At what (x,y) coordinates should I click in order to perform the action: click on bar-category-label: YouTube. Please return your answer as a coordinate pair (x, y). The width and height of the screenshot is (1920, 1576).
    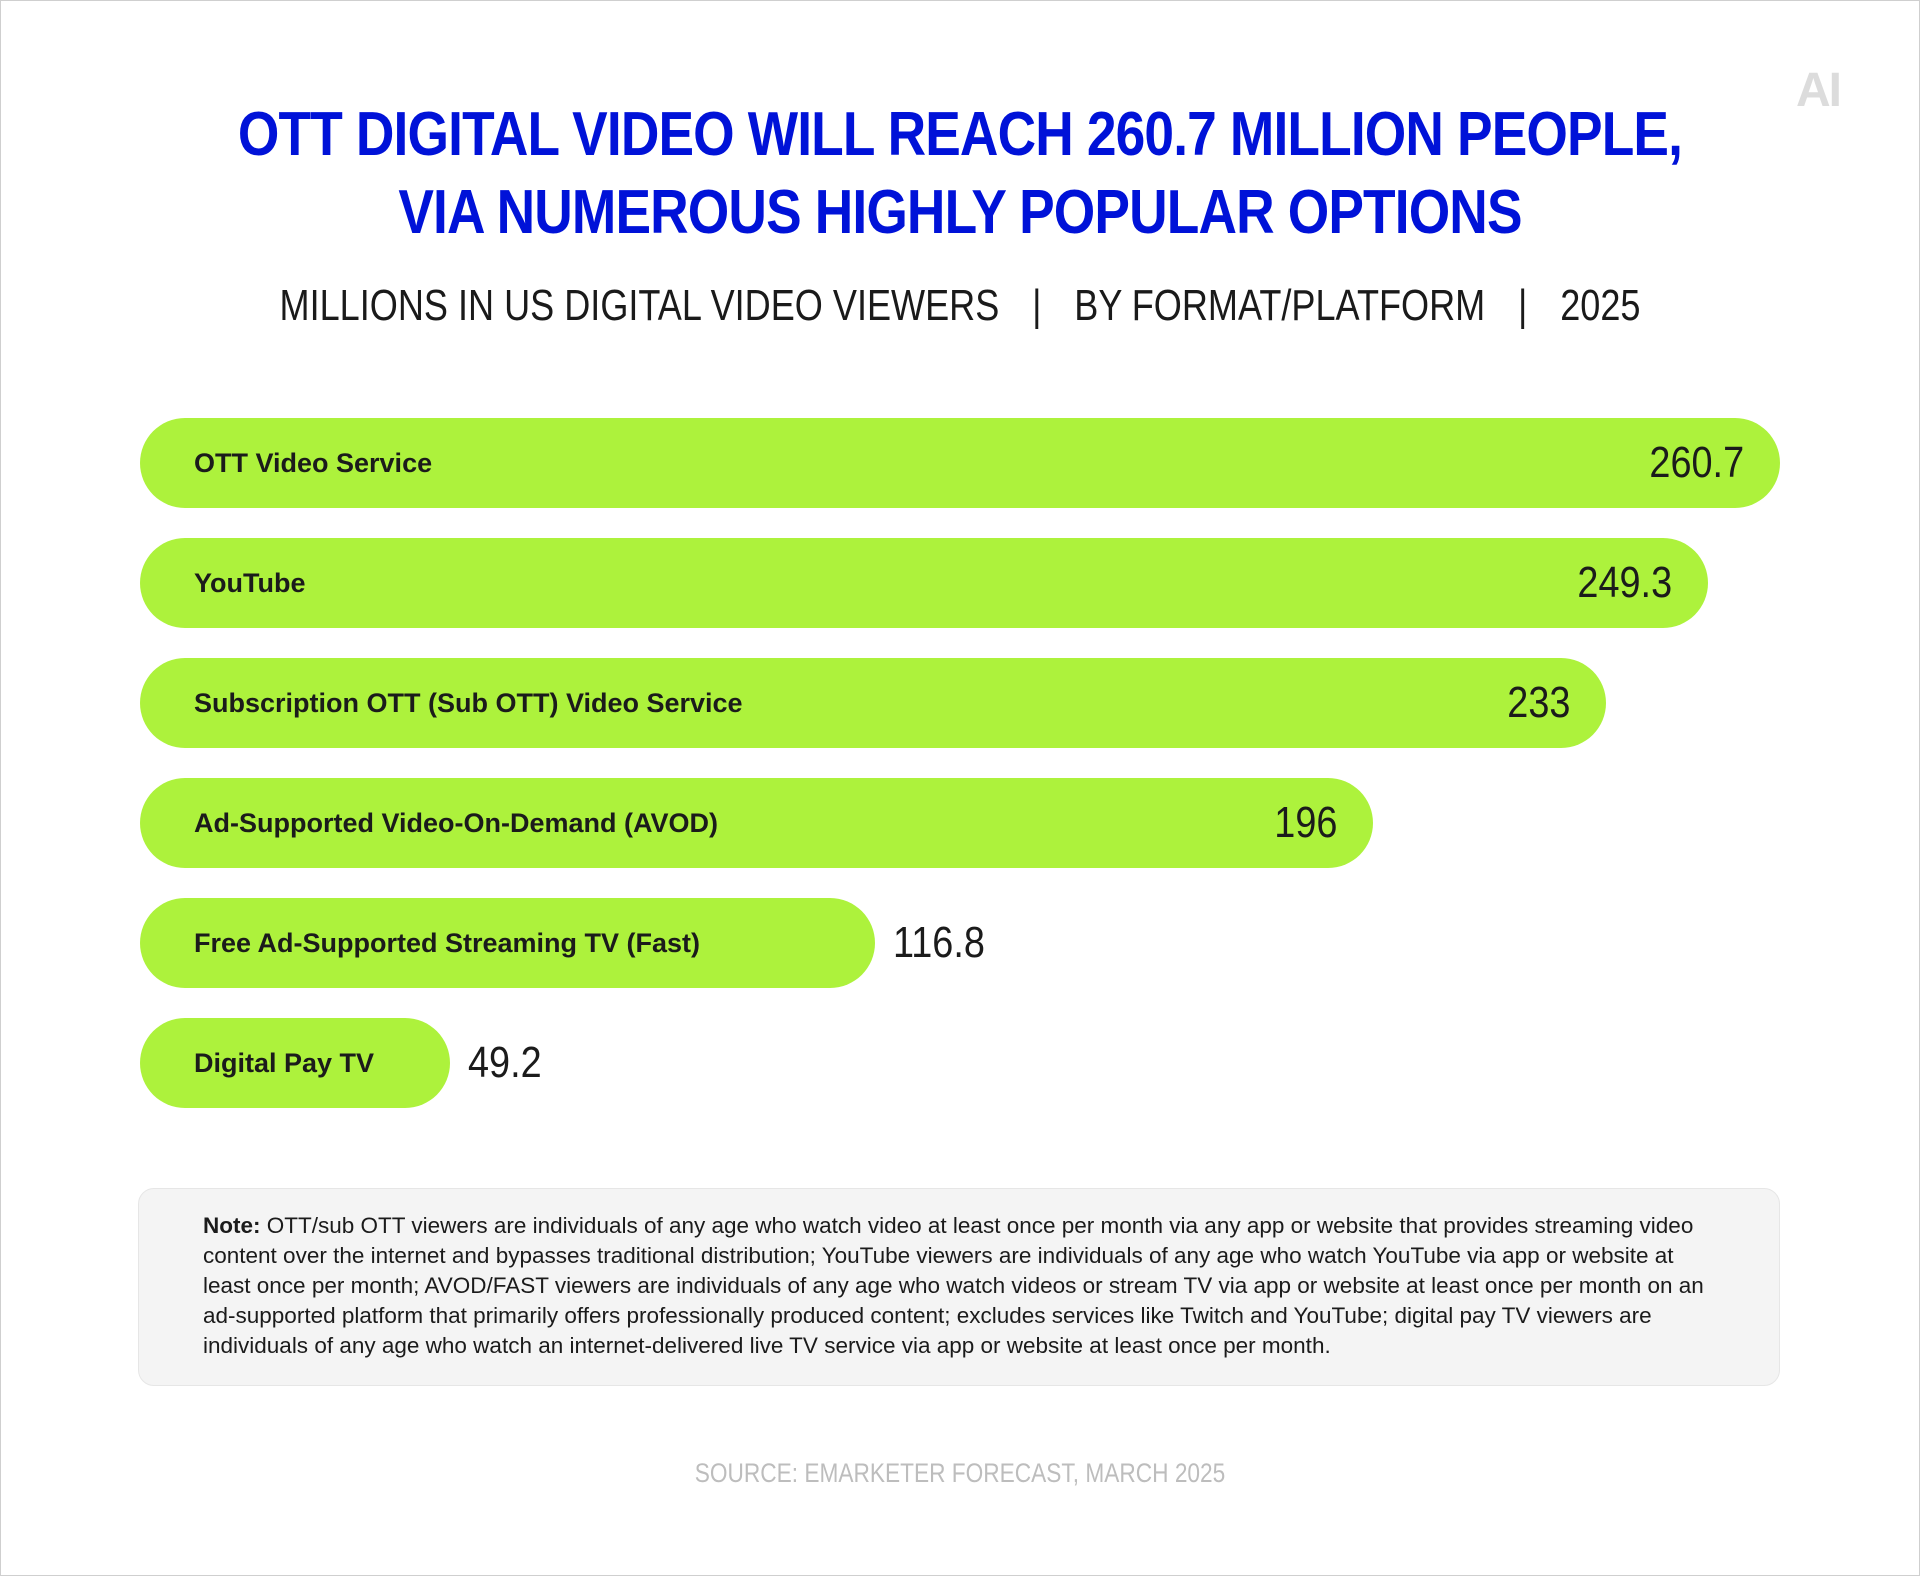
    Looking at the image, I should click on (250, 583).